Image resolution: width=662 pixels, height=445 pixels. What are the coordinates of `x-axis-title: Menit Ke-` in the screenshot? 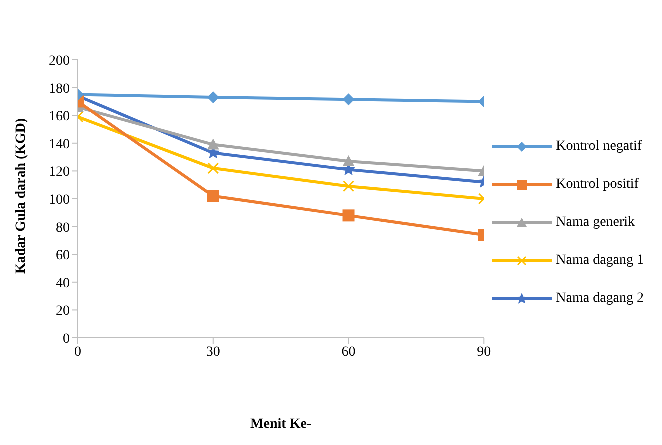 It's located at (281, 424).